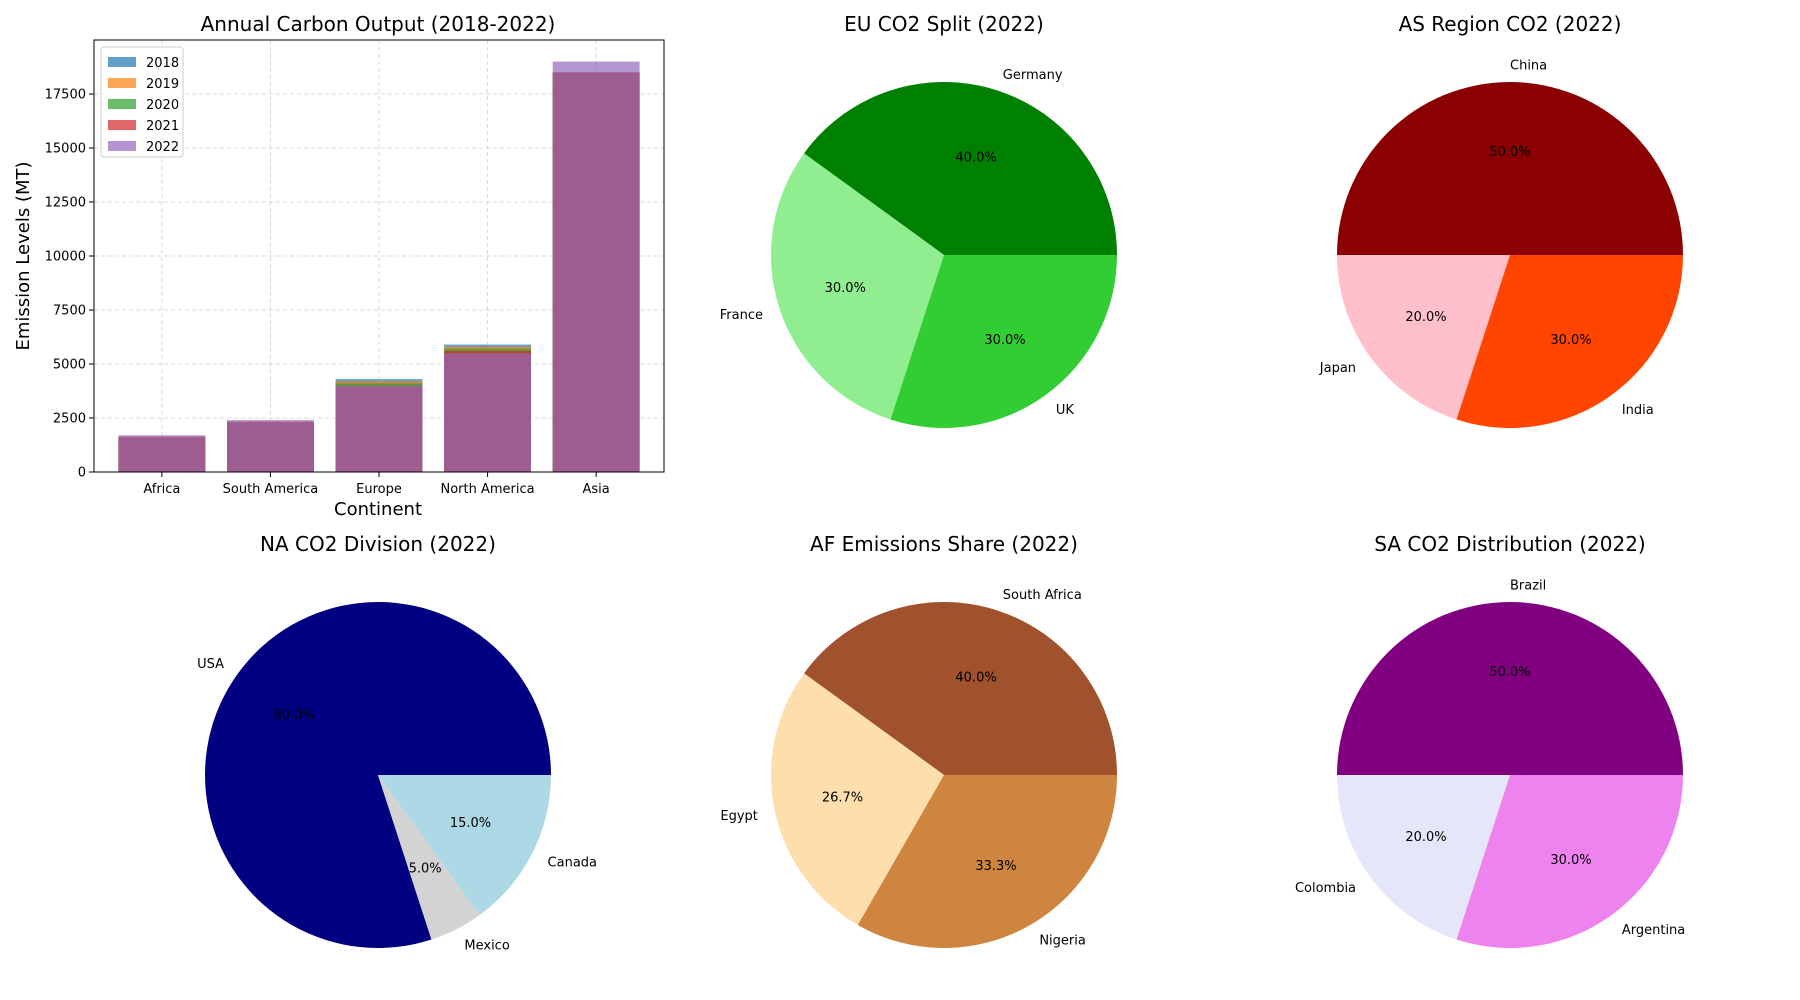 Image resolution: width=1800 pixels, height=1000 pixels. Describe the element at coordinates (161, 453) in the screenshot. I see `bar-2022-africa` at that location.